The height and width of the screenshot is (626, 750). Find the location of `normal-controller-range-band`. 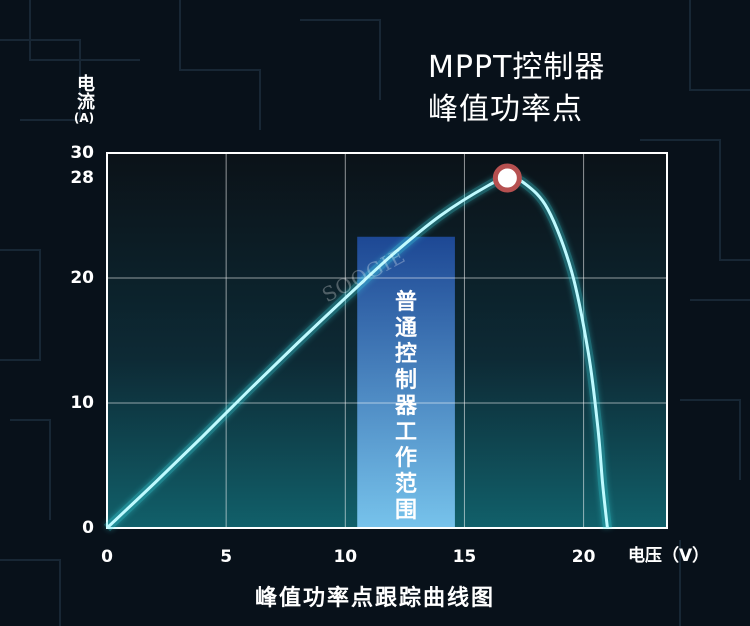

normal-controller-range-band is located at coordinates (406, 382).